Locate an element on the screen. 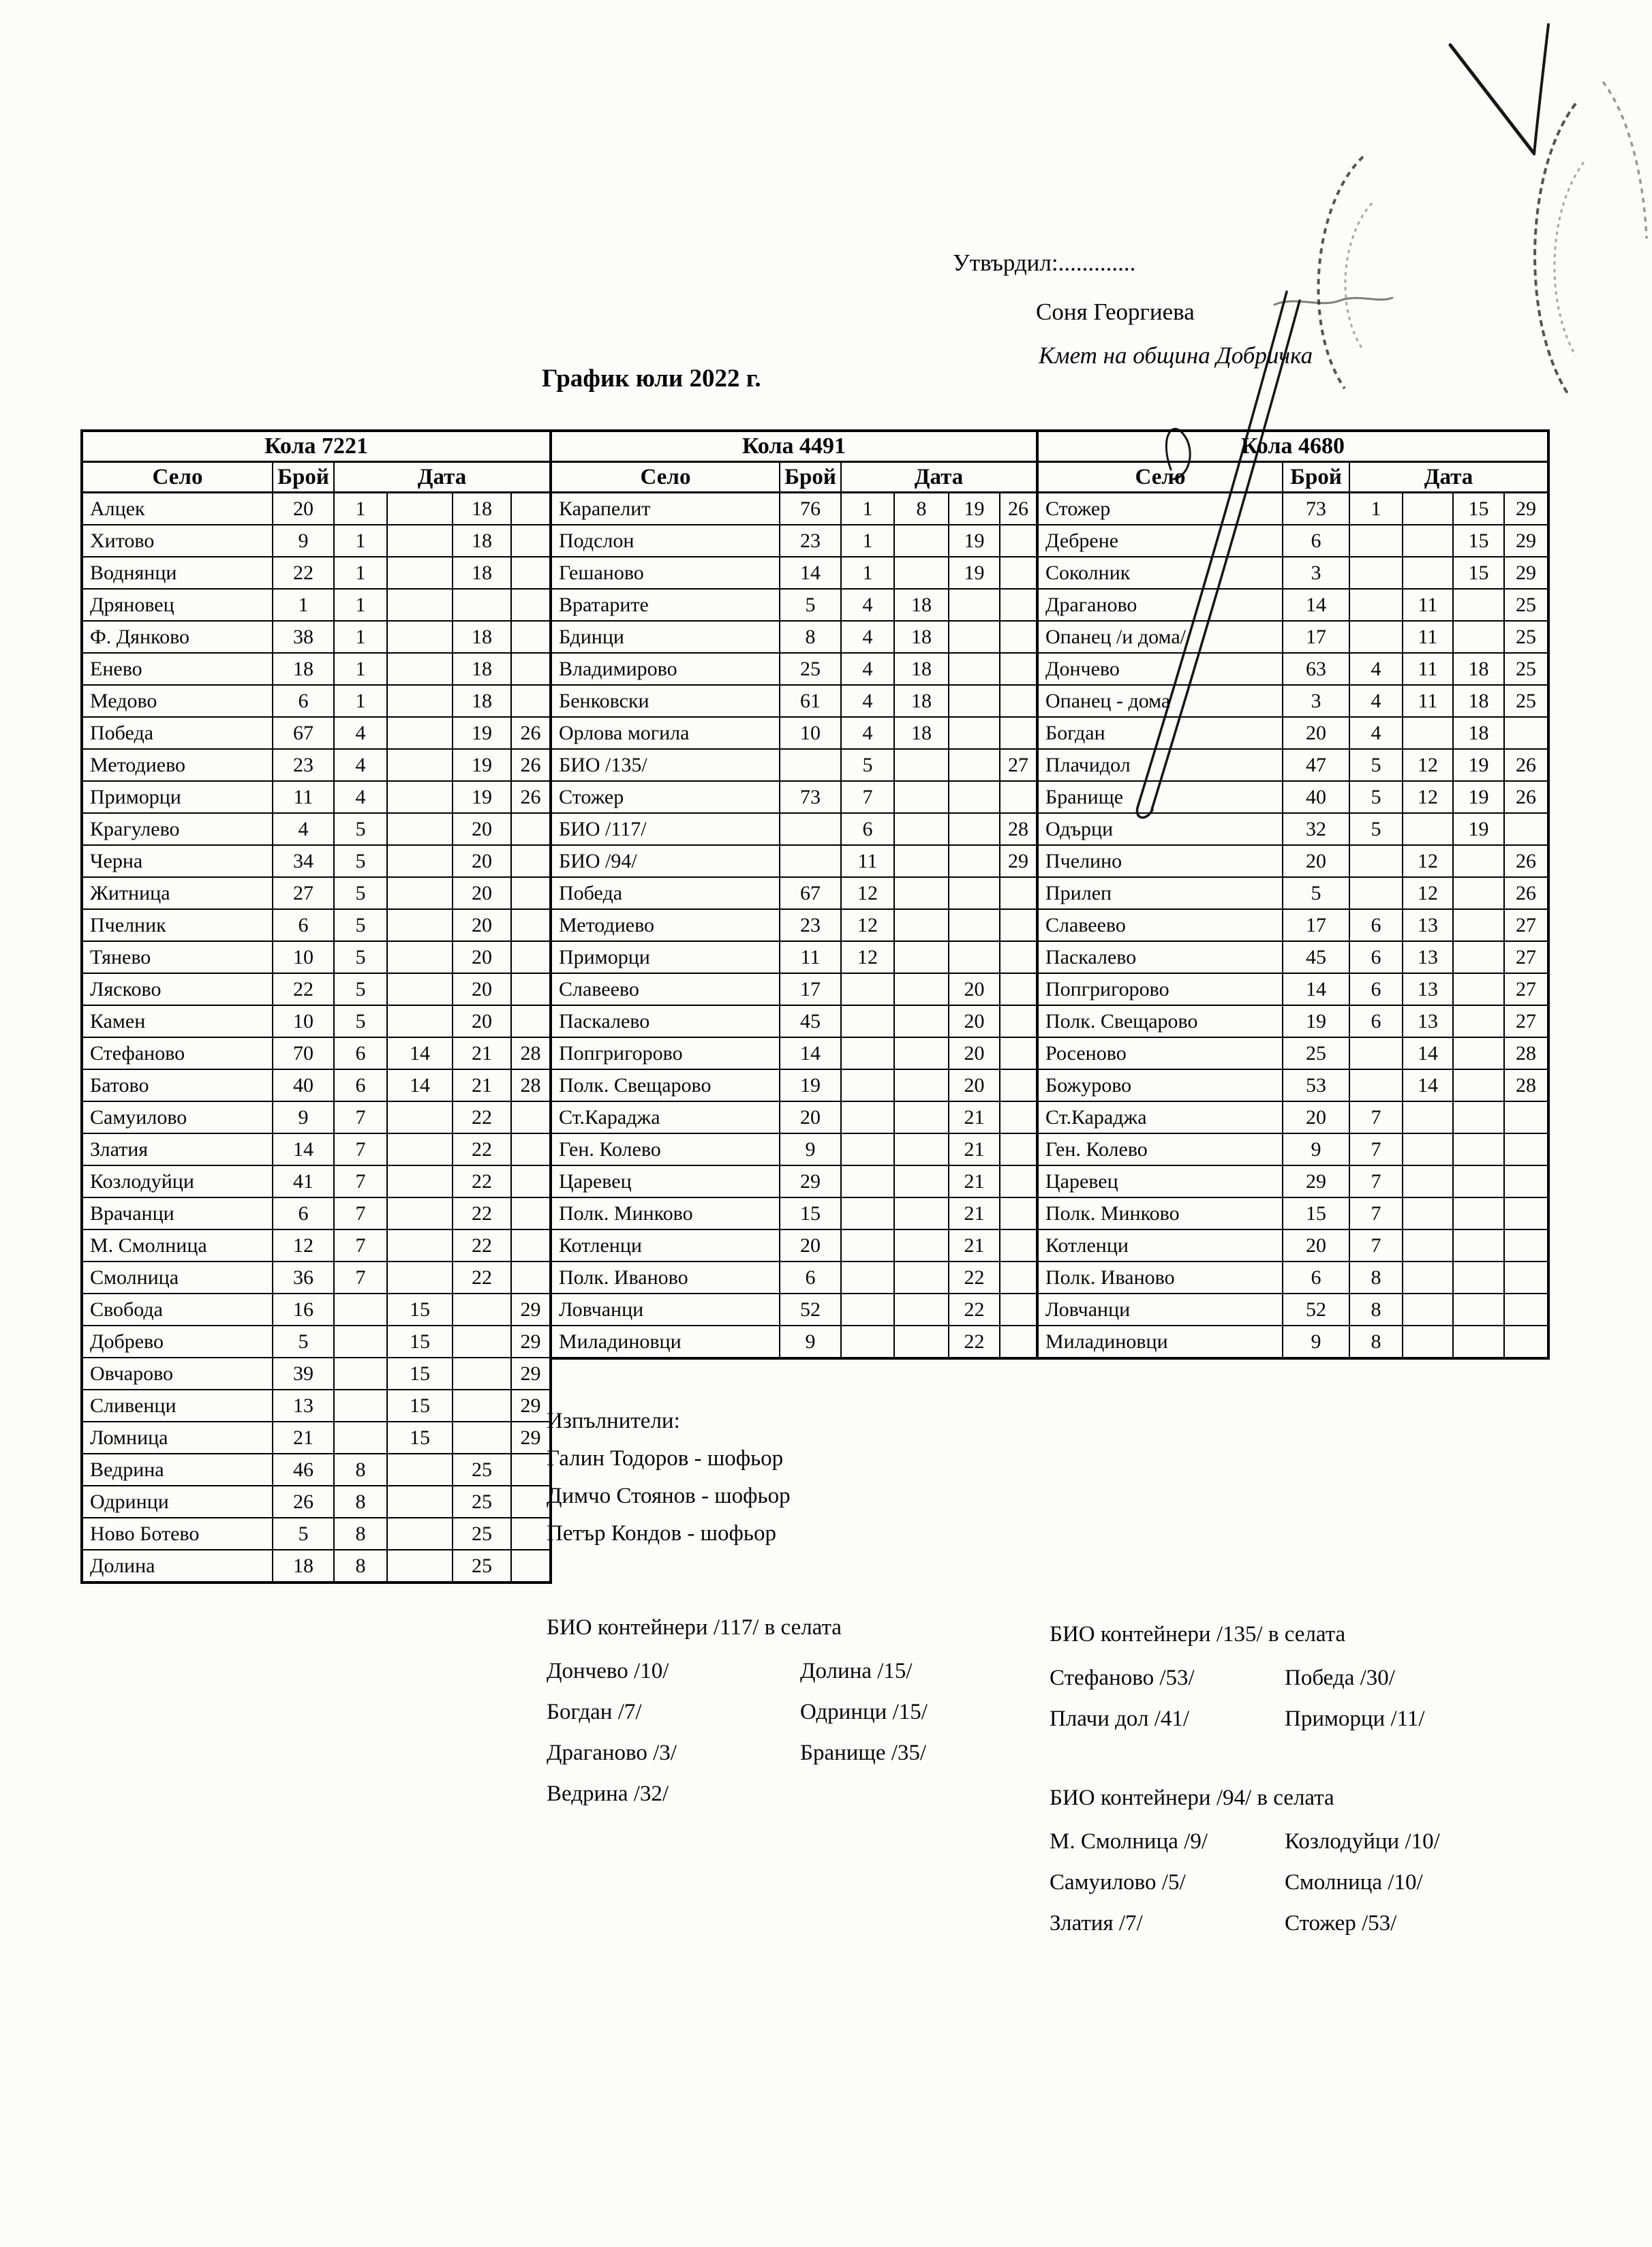  date-cell: 21 is located at coordinates (974, 1213).